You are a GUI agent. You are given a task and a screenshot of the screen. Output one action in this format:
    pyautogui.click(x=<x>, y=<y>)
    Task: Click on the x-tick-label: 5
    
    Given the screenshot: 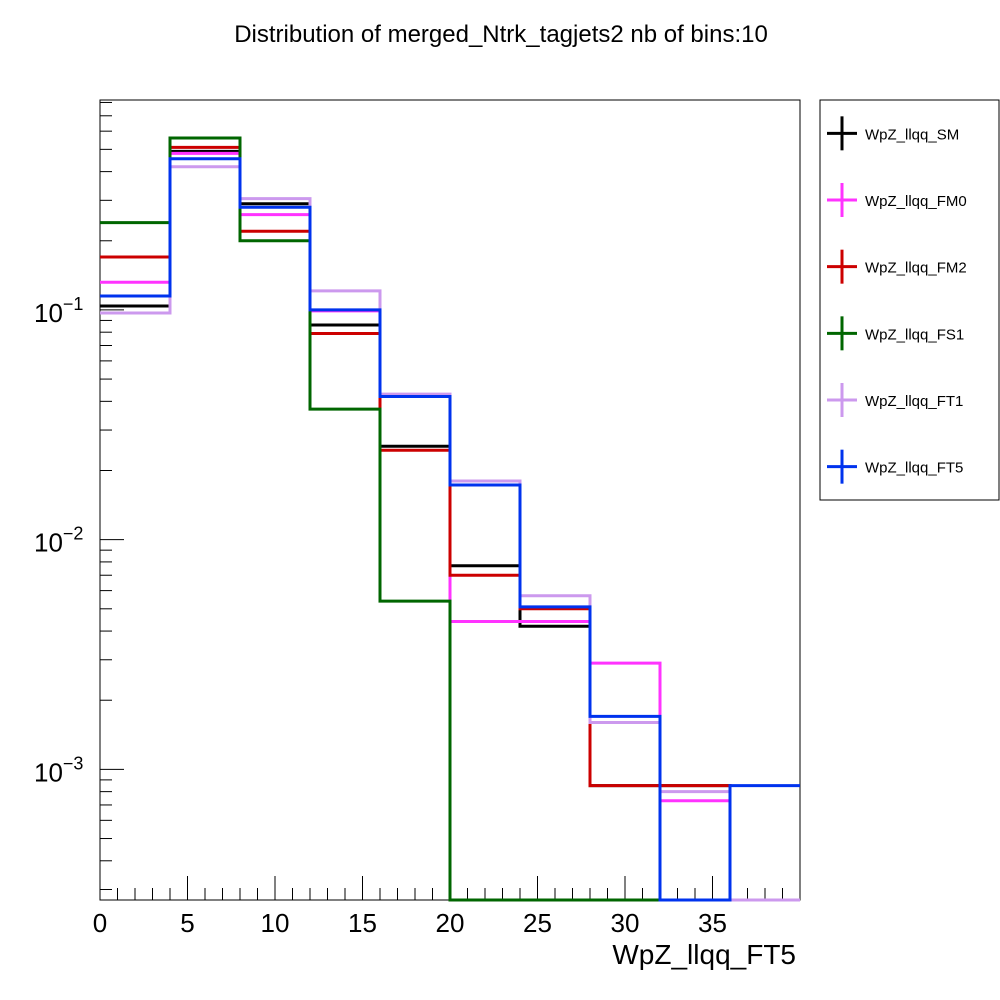 What is the action you would take?
    pyautogui.click(x=187, y=923)
    